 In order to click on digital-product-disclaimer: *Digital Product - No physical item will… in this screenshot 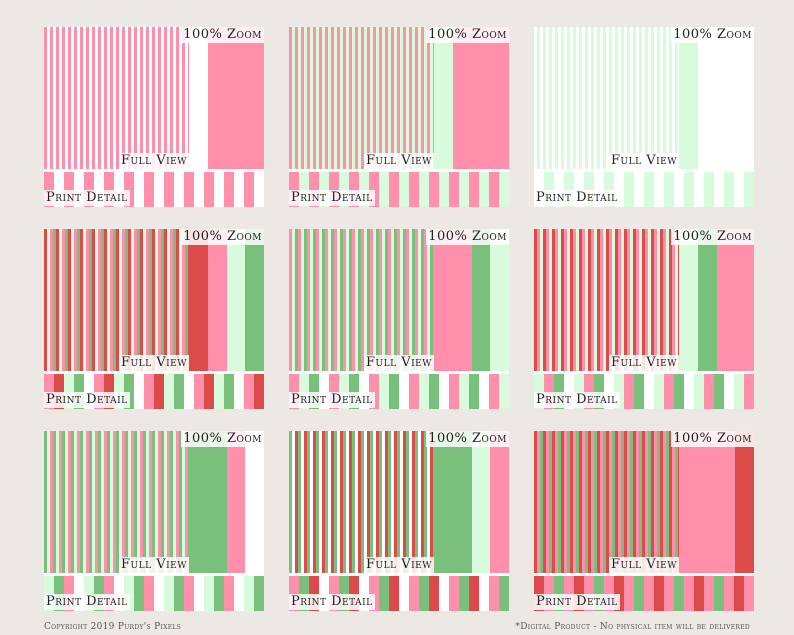, I will do `click(632, 627)`.